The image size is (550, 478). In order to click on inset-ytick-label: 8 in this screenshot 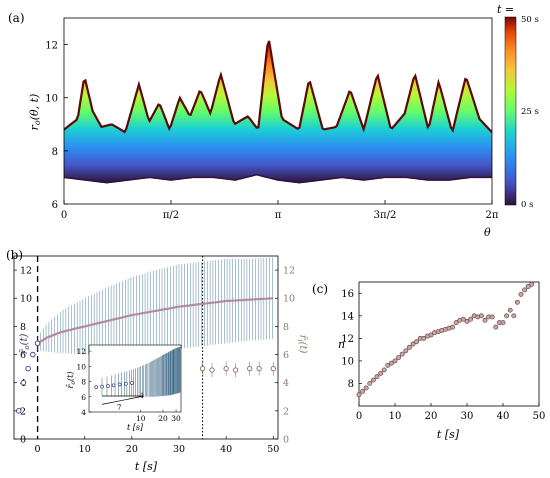, I will do `click(83, 382)`.